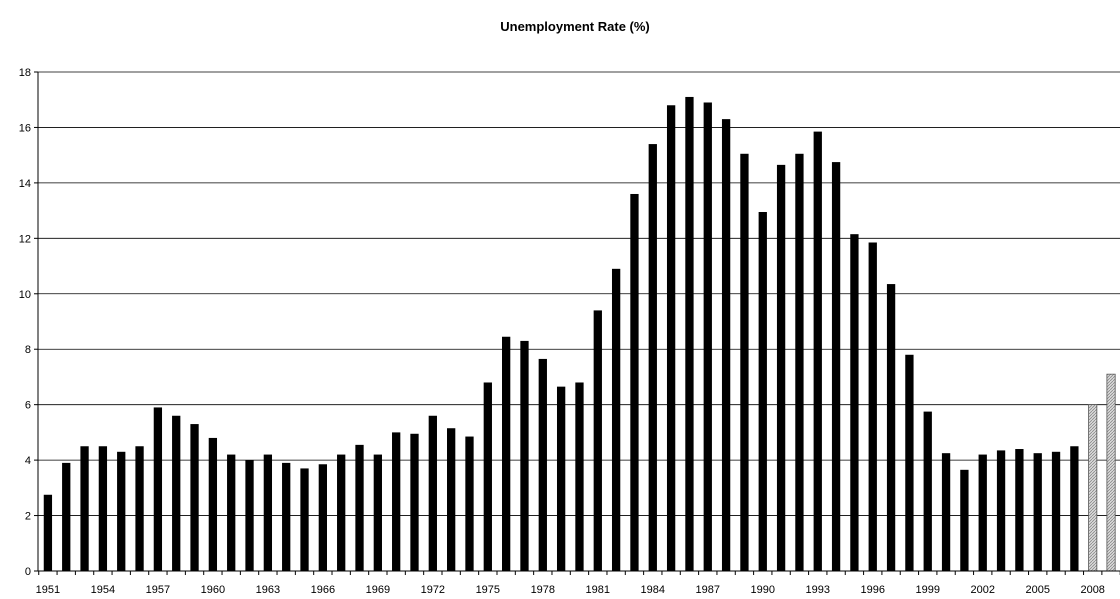 This screenshot has height=599, width=1120. What do you see at coordinates (763, 590) in the screenshot?
I see `x-tick-label: 1990` at bounding box center [763, 590].